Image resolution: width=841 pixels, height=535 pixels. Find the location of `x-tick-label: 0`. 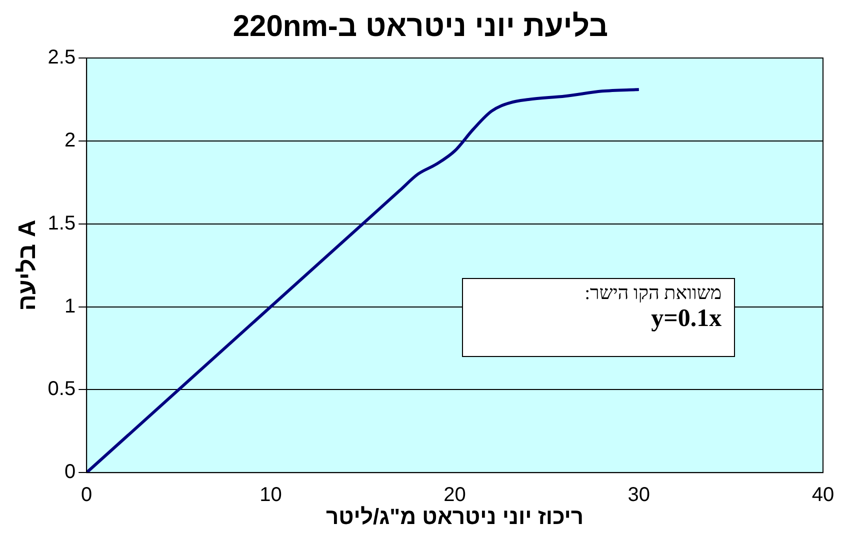

x-tick-label: 0 is located at coordinates (86, 495).